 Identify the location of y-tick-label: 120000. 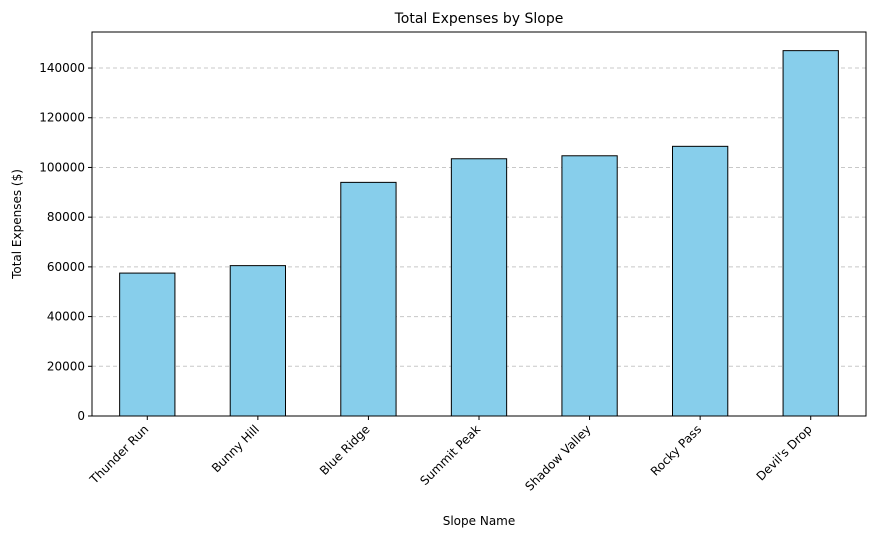
(62, 118).